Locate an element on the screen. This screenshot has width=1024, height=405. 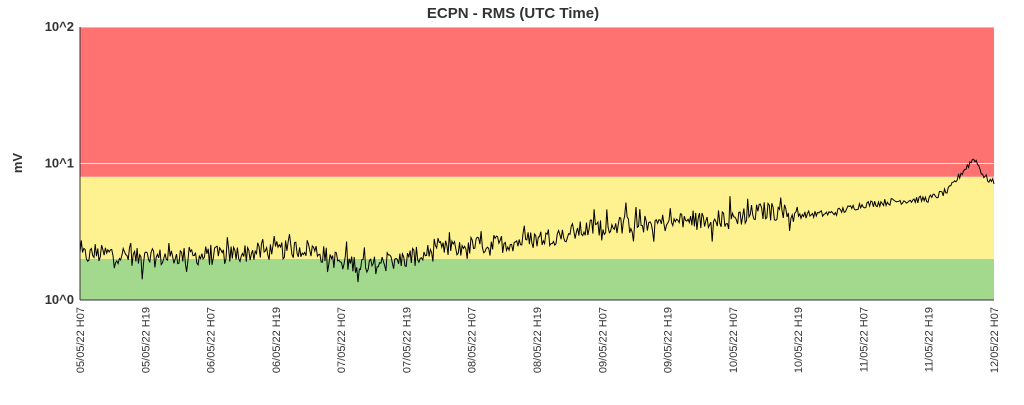
x-tick-label: 10/05/22 H19 is located at coordinates (799, 340).